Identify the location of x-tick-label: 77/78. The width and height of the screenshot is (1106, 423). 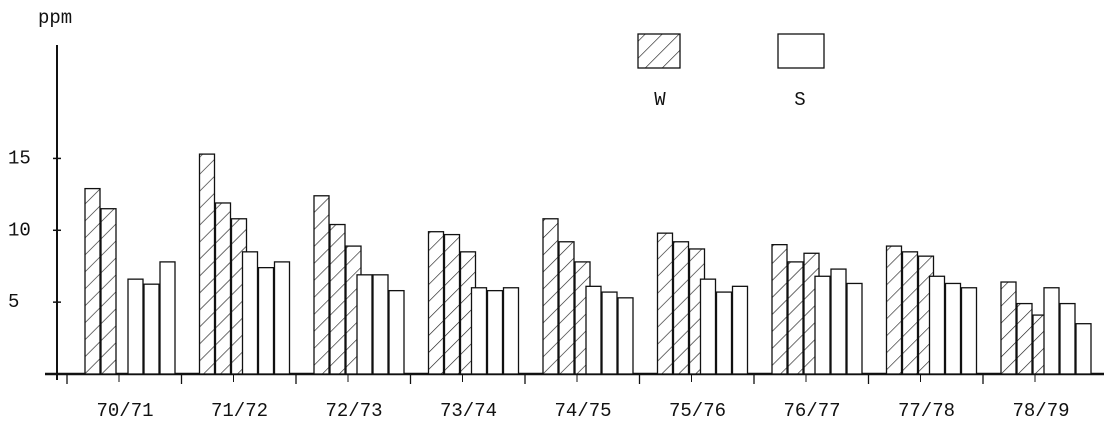
(926, 411).